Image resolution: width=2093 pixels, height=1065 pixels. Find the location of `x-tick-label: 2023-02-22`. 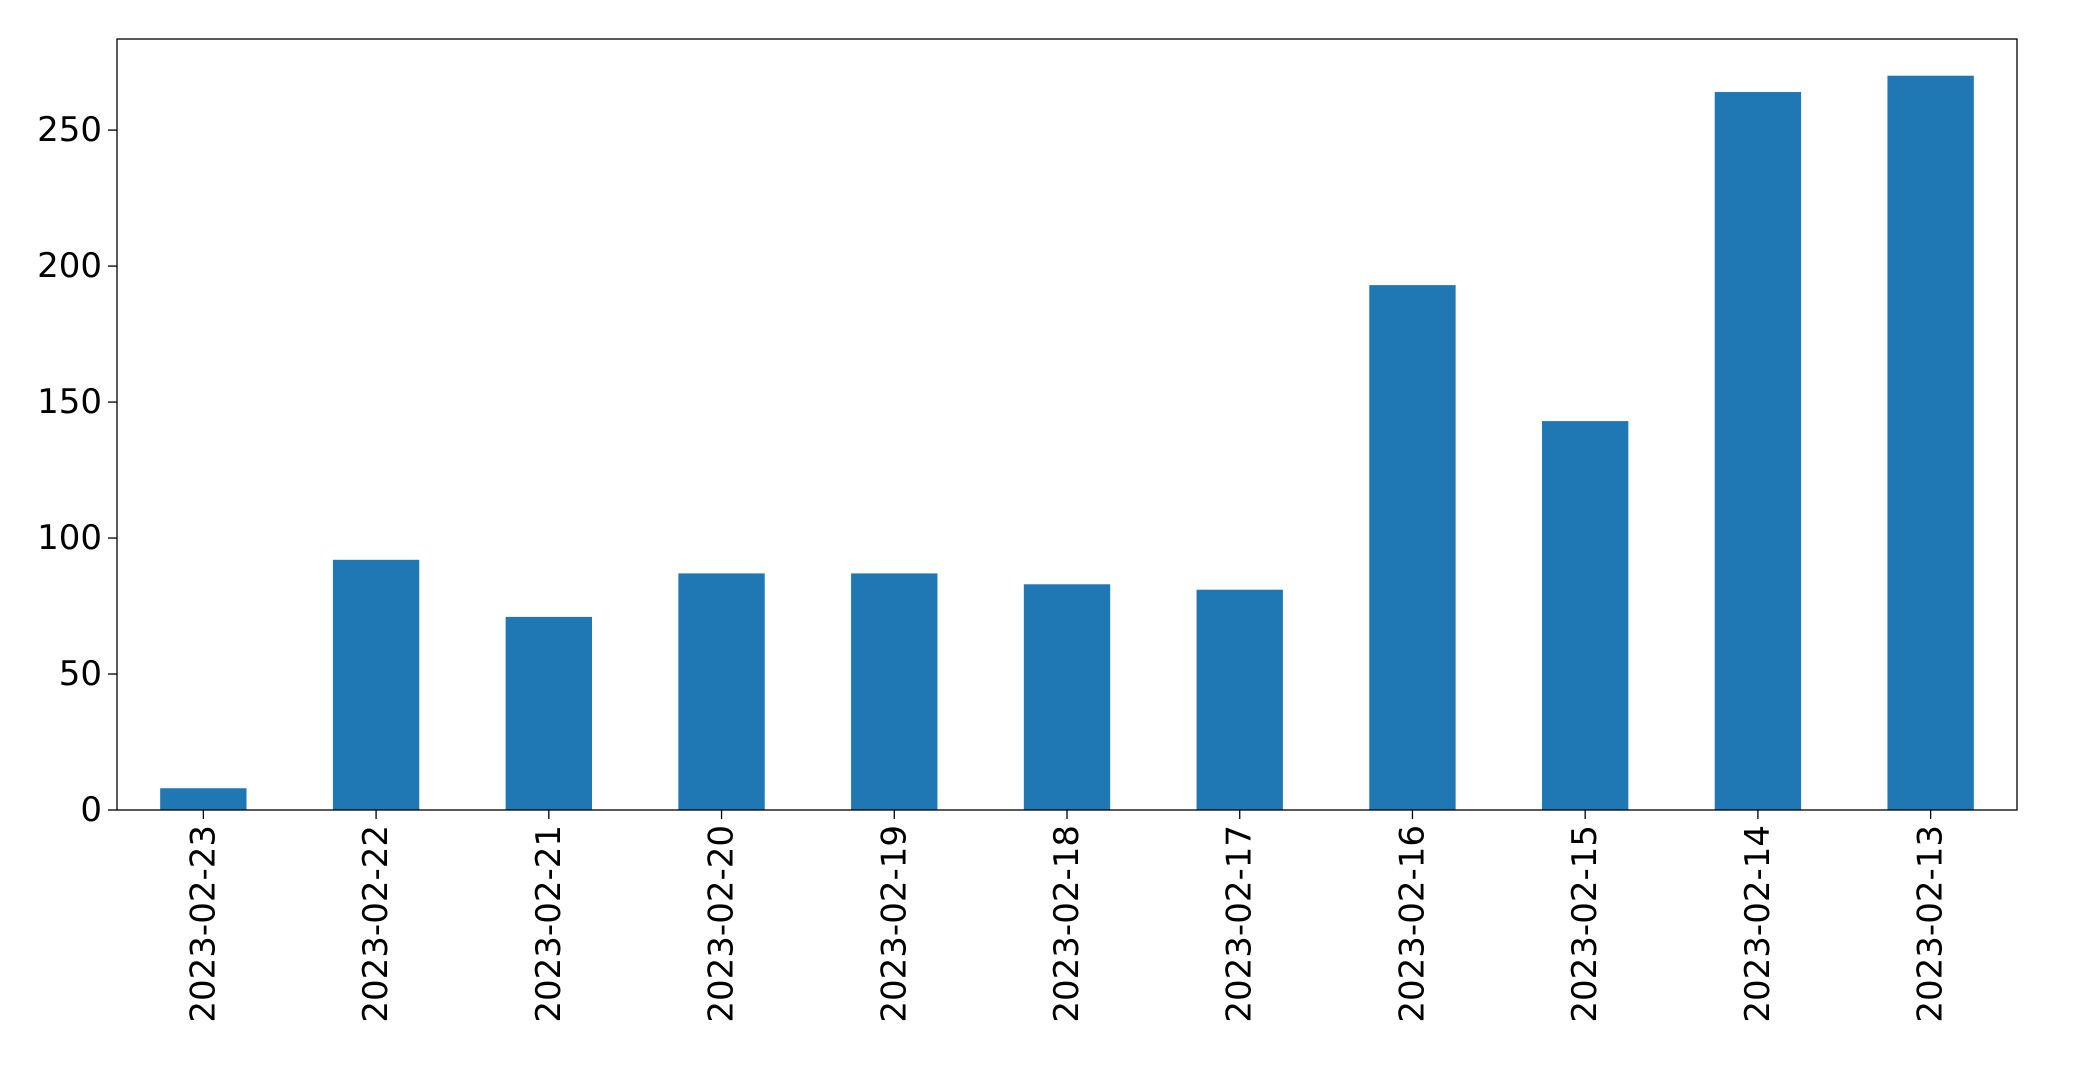

x-tick-label: 2023-02-22 is located at coordinates (376, 924).